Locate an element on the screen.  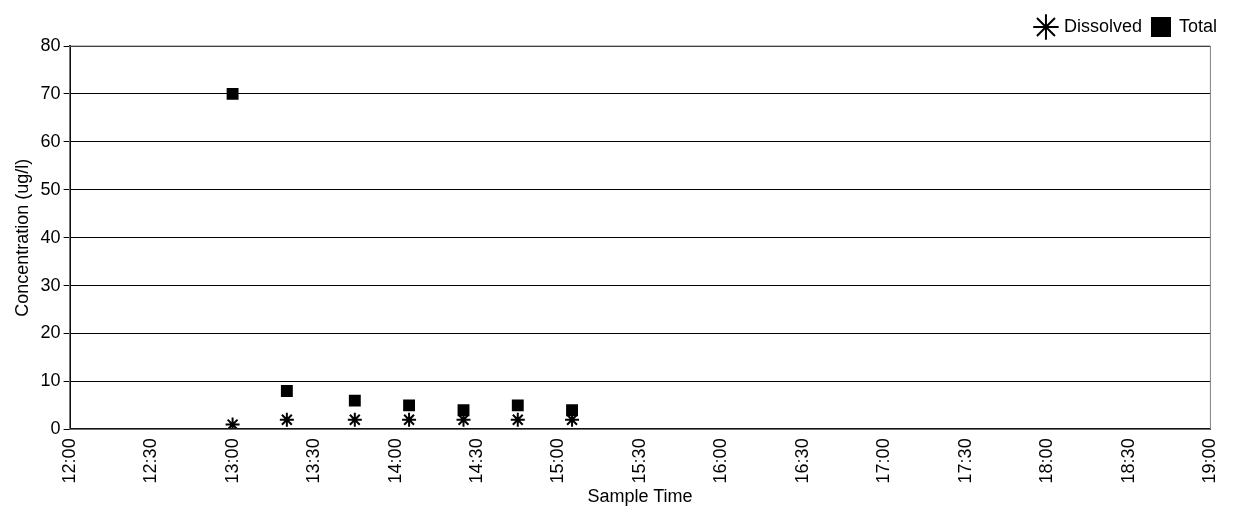
y-tick-label: 70 is located at coordinates (50, 92).